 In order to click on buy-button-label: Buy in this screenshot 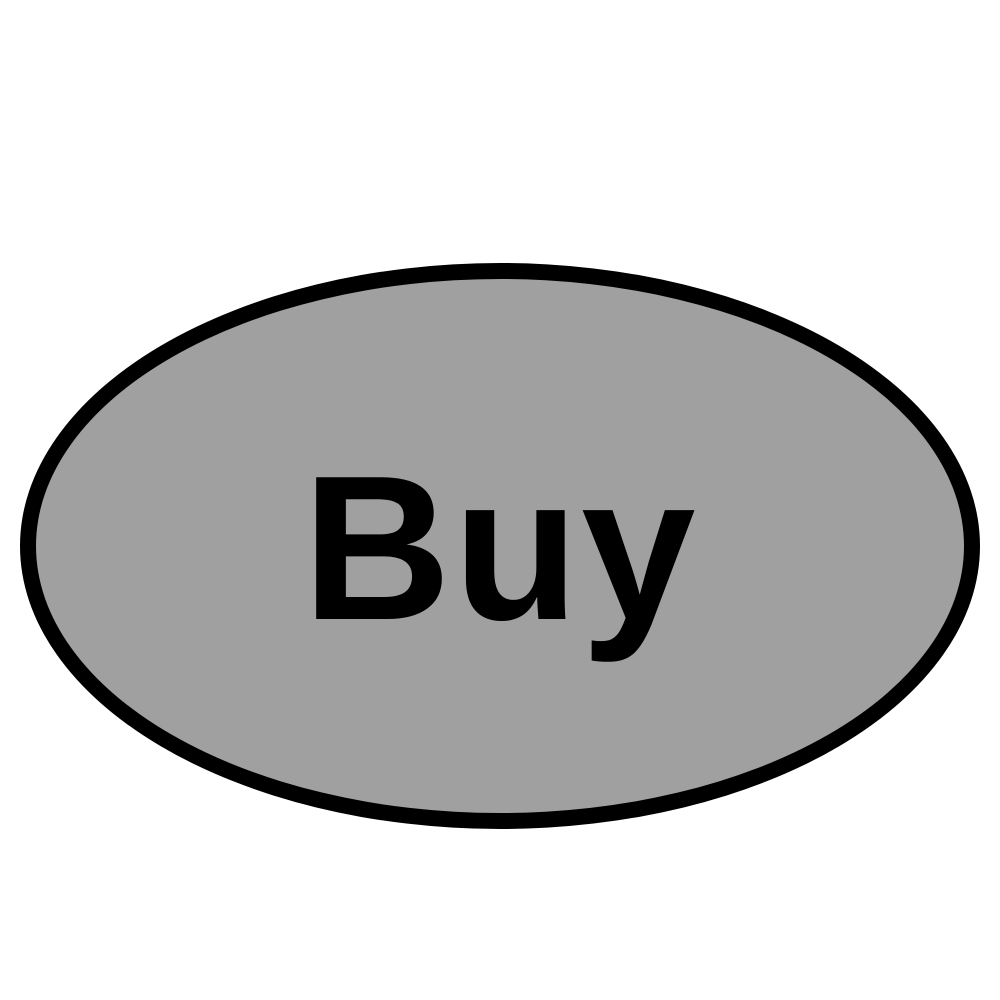, I will do `click(500, 548)`.